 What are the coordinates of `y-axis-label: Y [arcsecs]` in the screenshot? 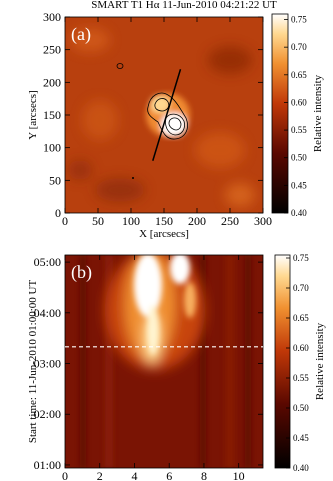 It's located at (33, 114).